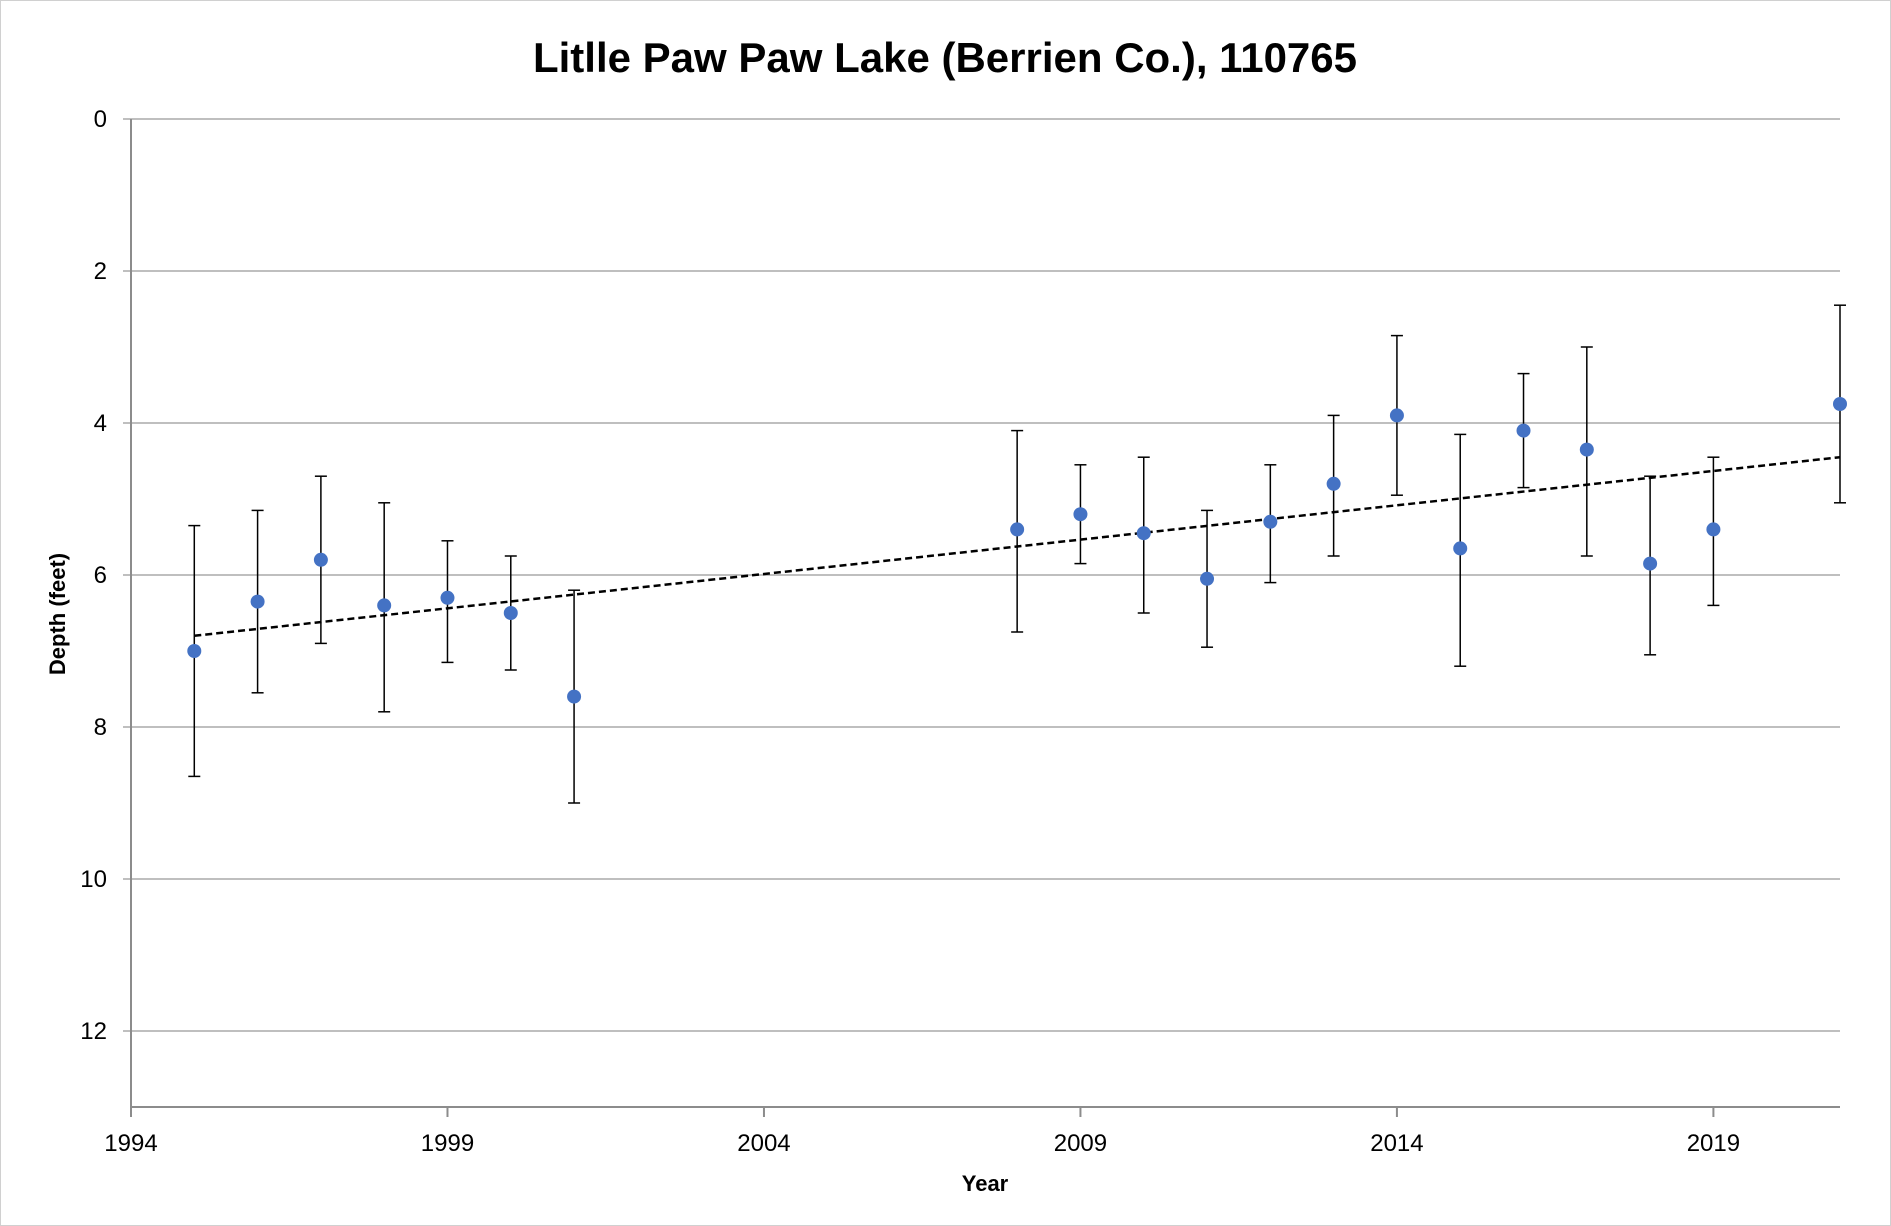 The image size is (1891, 1226). I want to click on x-tick-label: 1999, so click(447, 1143).